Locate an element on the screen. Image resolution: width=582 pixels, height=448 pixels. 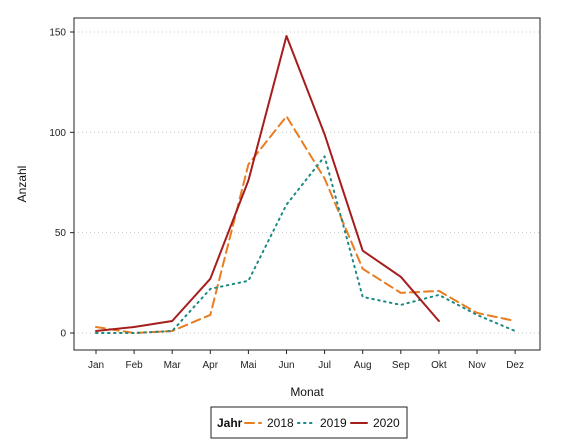
x-tick-label: Jan is located at coordinates (96, 365).